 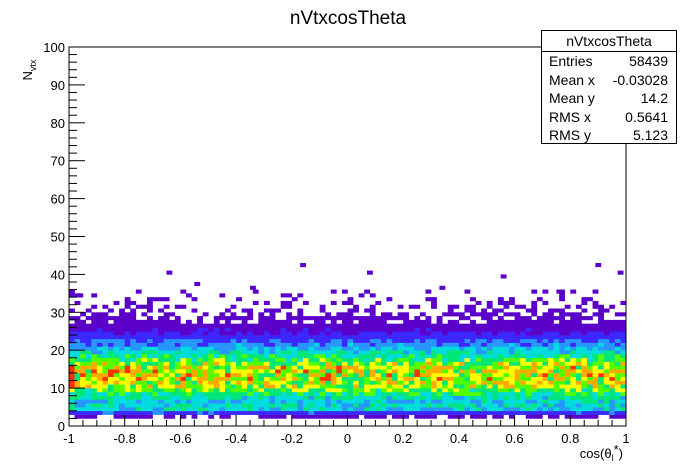 I want to click on stats-label: Entries, so click(x=571, y=61).